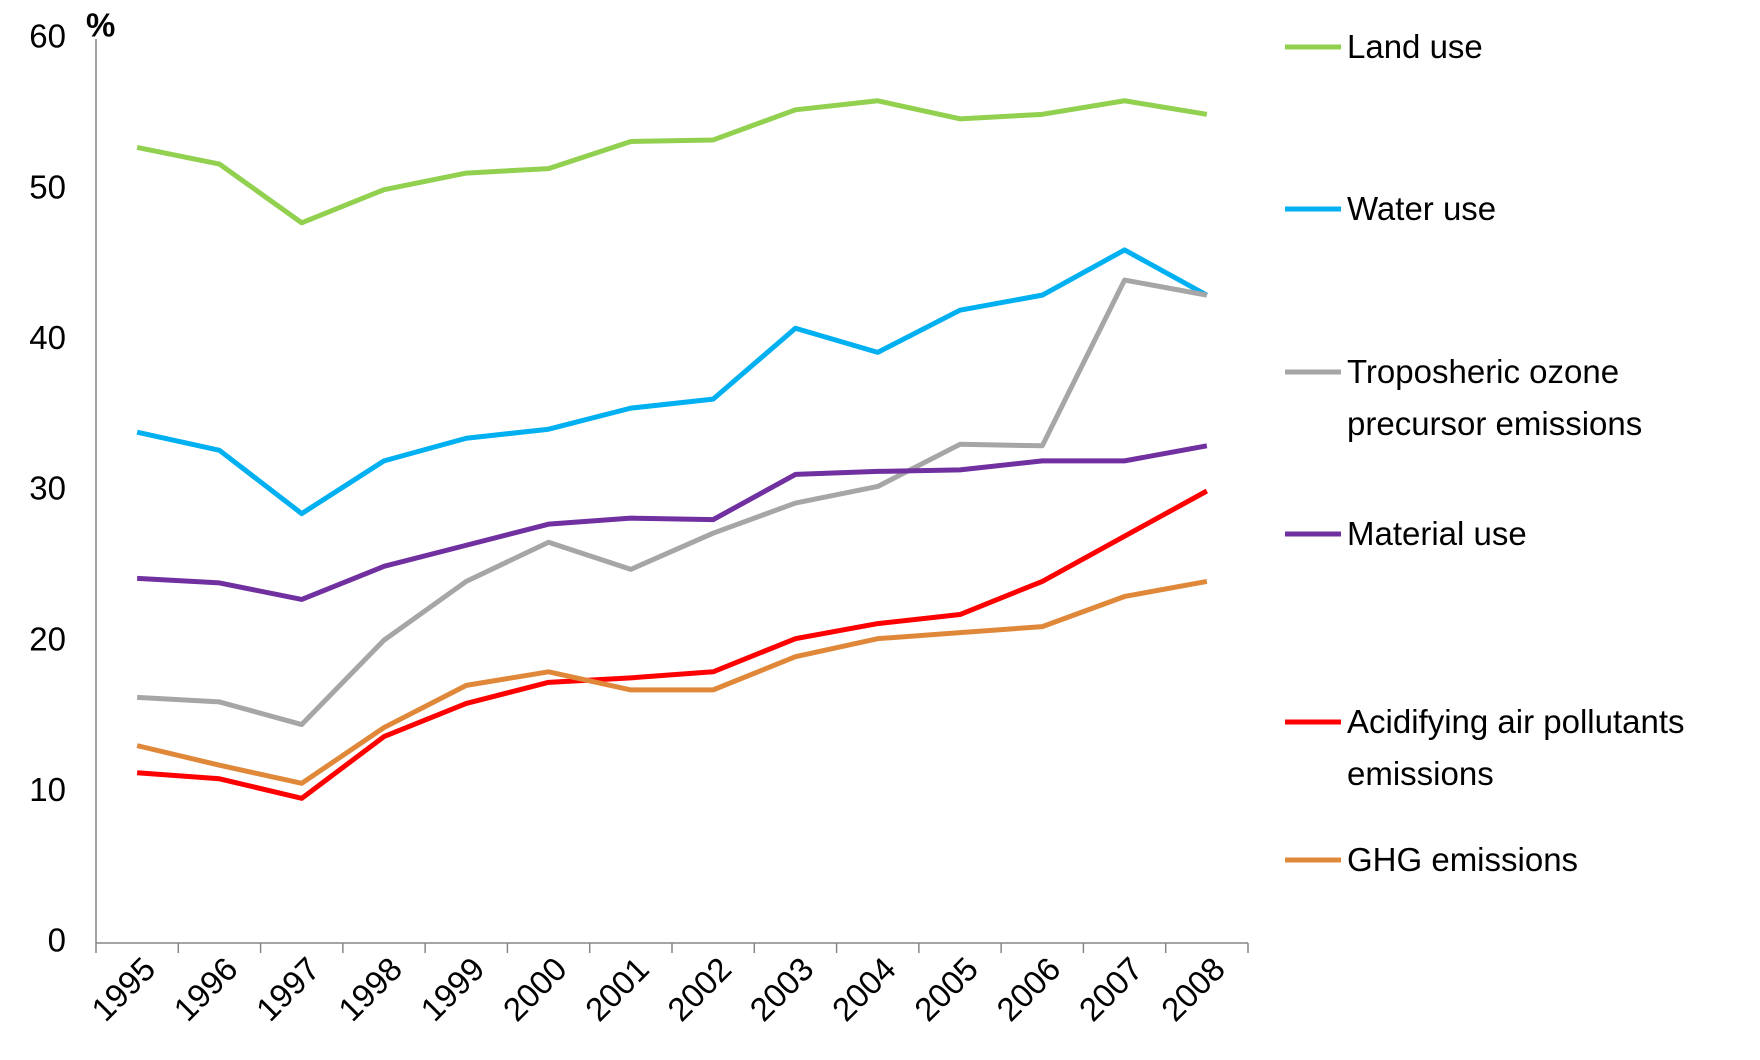  What do you see at coordinates (288, 989) in the screenshot?
I see `x-tick-label: 1997` at bounding box center [288, 989].